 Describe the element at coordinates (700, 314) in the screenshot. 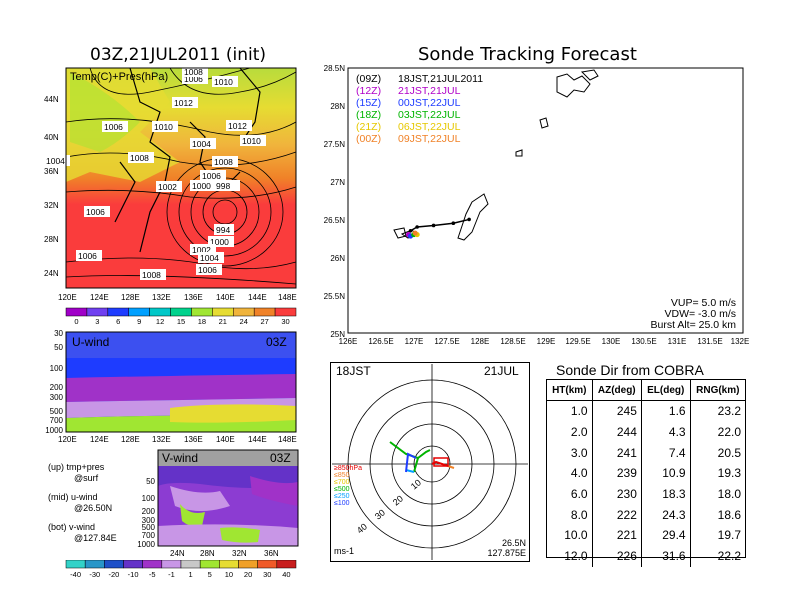

I see `track-param: VDW= -3.0 m/s` at that location.